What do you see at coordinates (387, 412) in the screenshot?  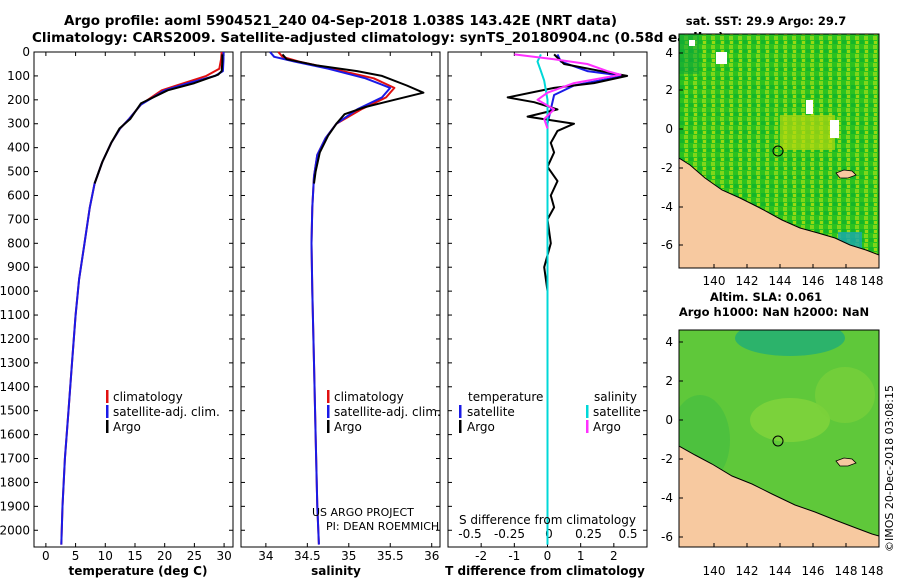 I see `legend-satellite-2: satellite-adj. clim.` at bounding box center [387, 412].